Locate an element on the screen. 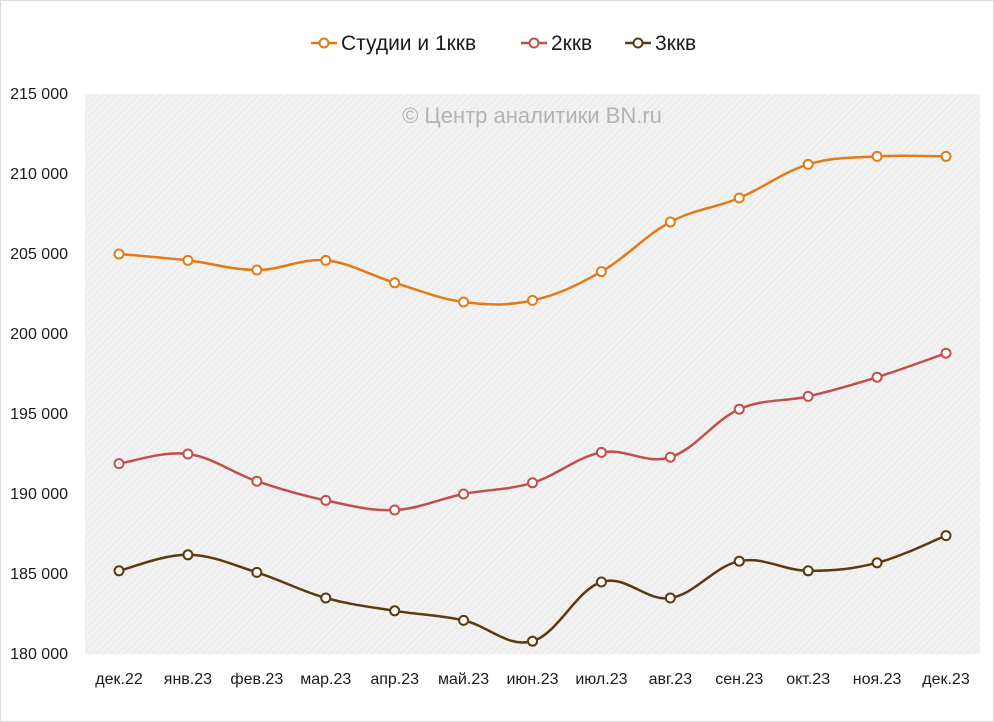 The image size is (994, 722). x-tick-label: мар.23 is located at coordinates (325, 679).